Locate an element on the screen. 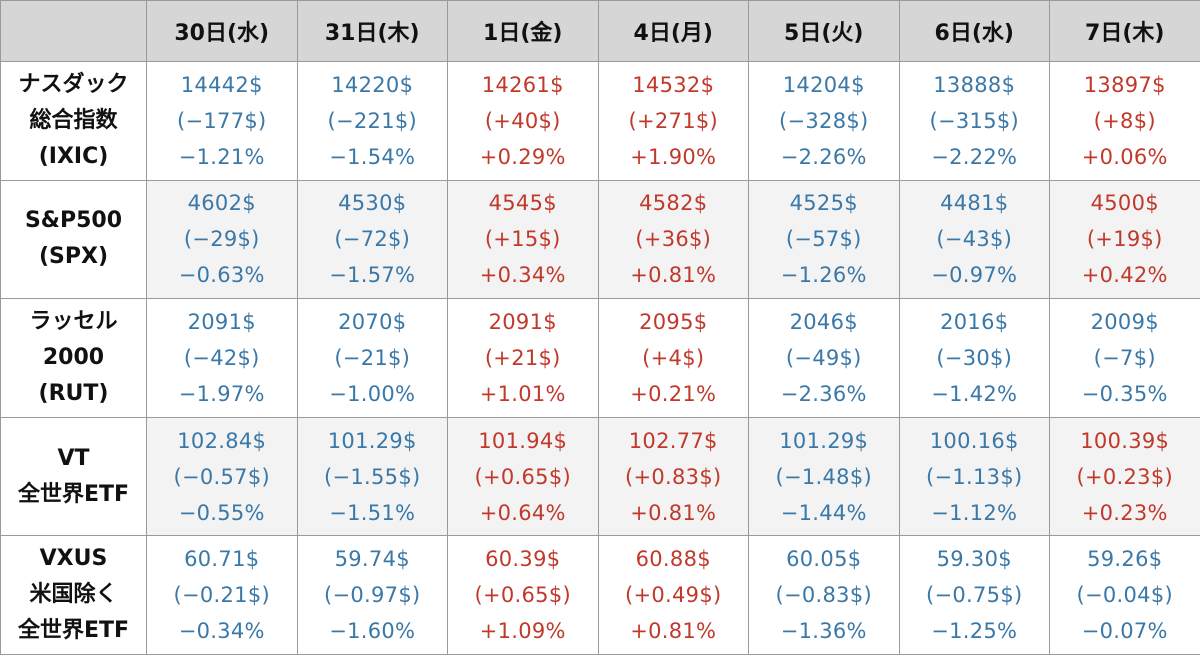 Image resolution: width=1200 pixels, height=655 pixels. price-change: (−221$) is located at coordinates (372, 120).